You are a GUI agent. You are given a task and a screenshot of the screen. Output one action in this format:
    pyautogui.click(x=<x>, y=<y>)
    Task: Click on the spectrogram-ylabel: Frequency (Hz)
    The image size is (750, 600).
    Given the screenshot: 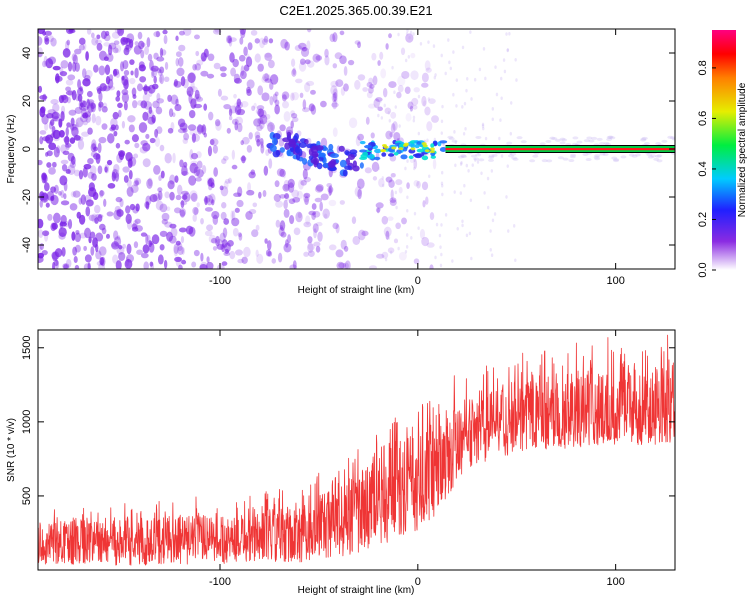 What is the action you would take?
    pyautogui.click(x=11, y=149)
    